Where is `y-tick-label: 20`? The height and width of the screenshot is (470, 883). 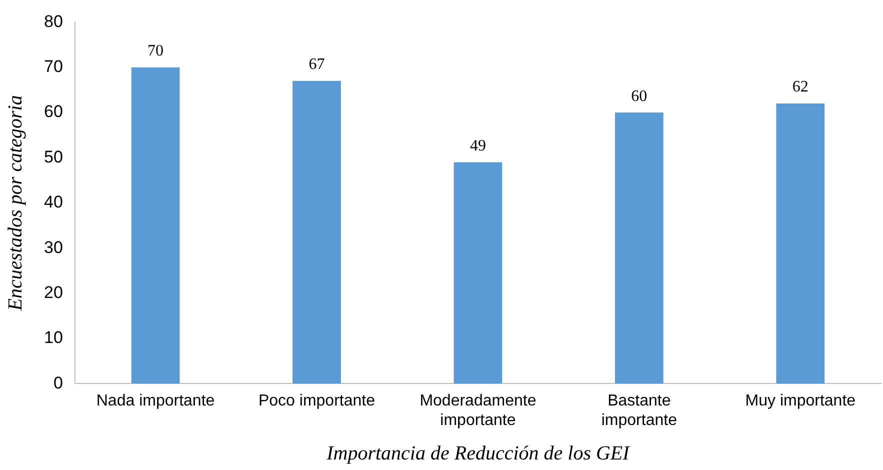 y-tick-label: 20 is located at coordinates (53, 292).